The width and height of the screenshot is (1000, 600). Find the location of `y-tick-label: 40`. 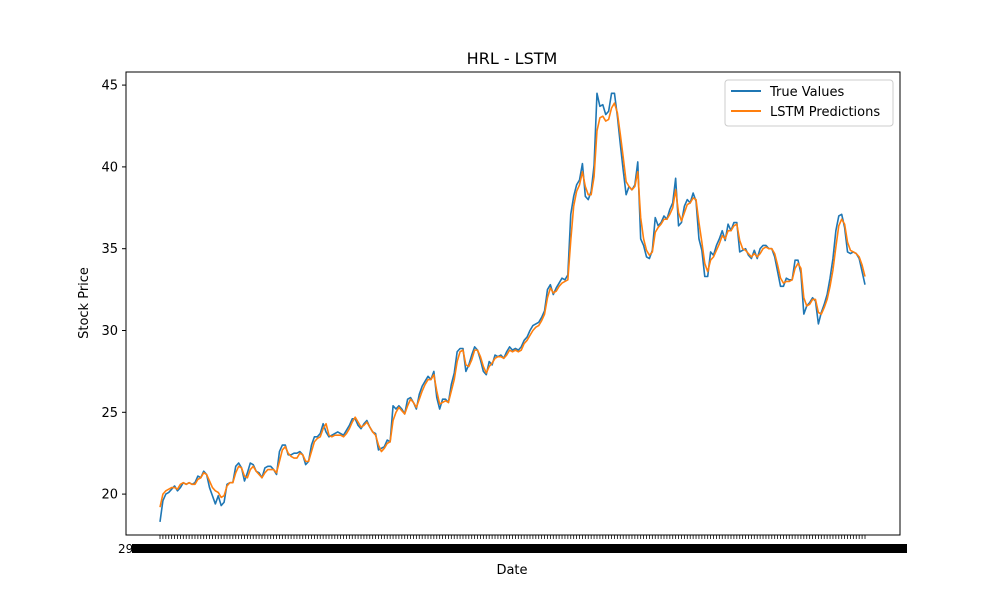

y-tick-label: 40 is located at coordinates (109, 167).